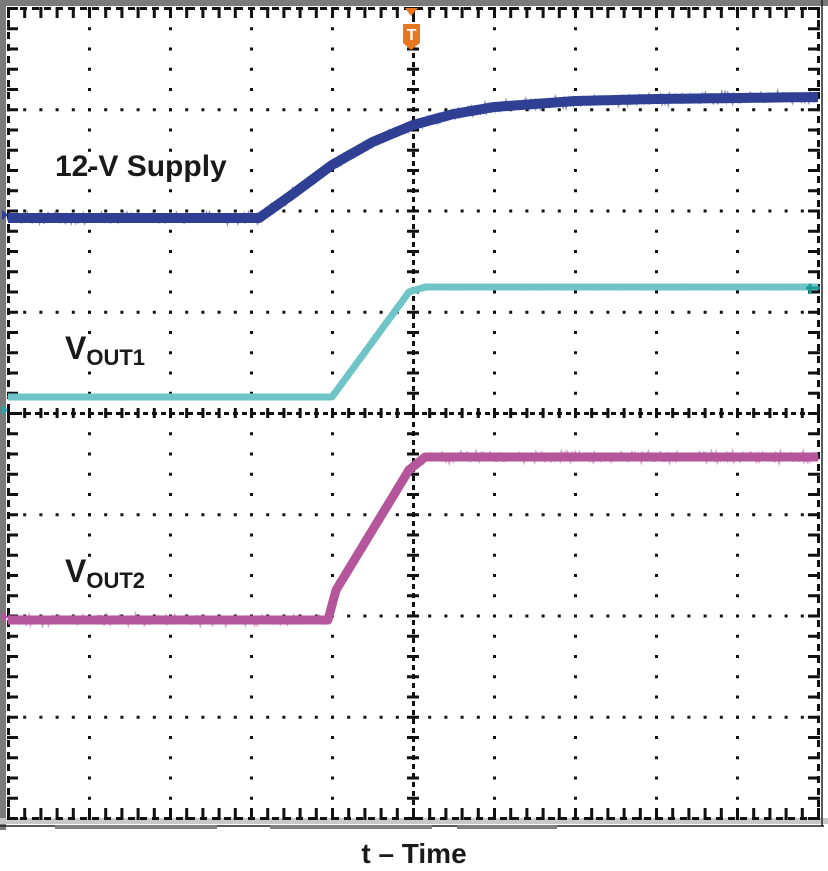 This screenshot has height=871, width=828. What do you see at coordinates (76, 348) in the screenshot?
I see `vout1-label-main: V` at bounding box center [76, 348].